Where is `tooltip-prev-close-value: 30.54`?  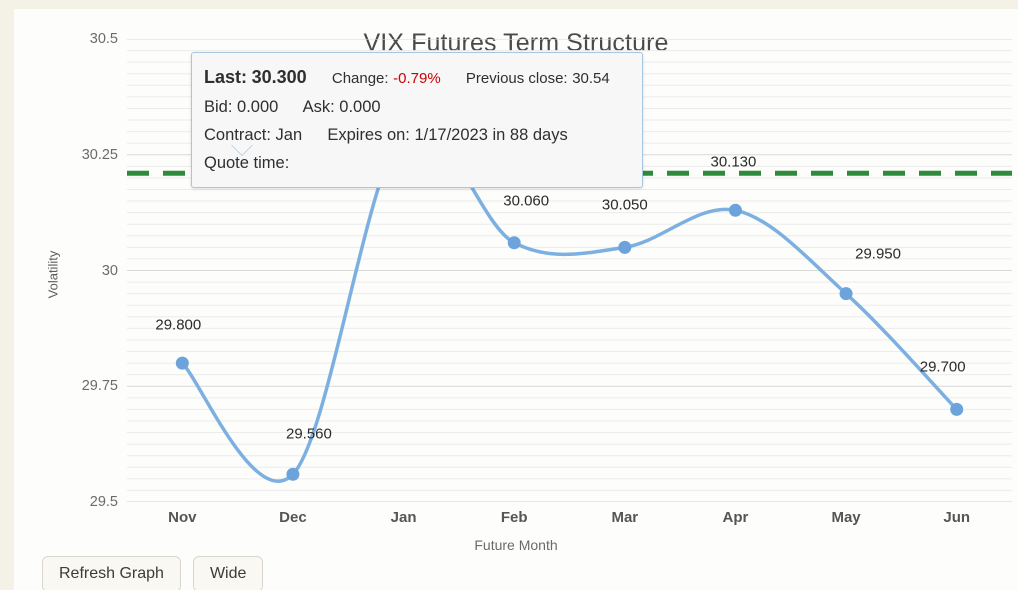 tooltip-prev-close-value: 30.54 is located at coordinates (591, 78).